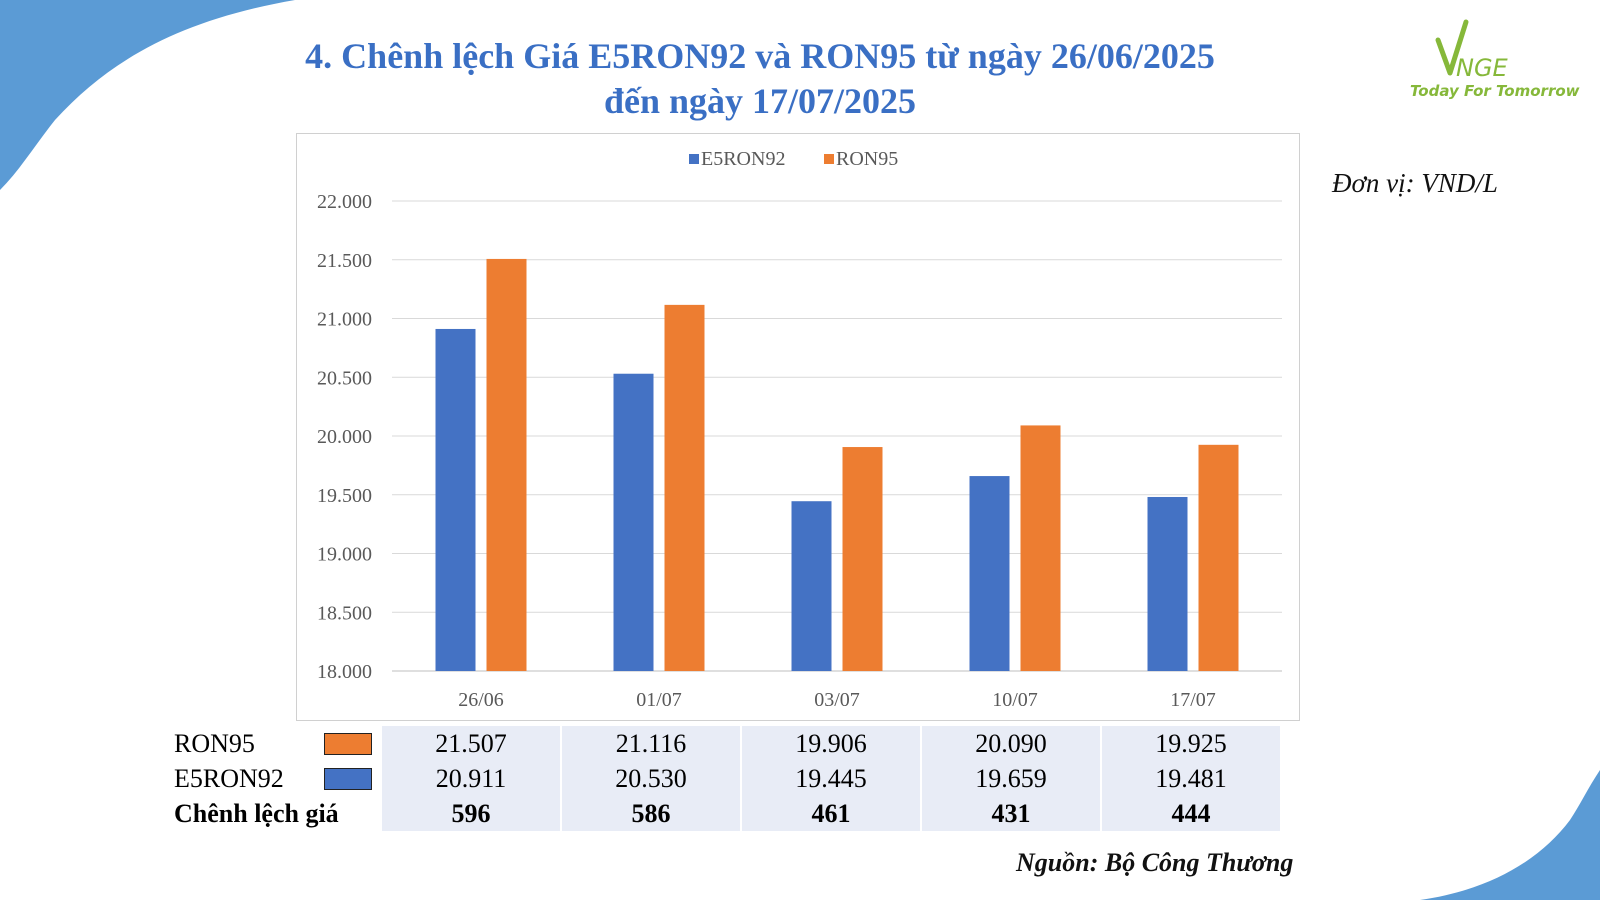 Image resolution: width=1600 pixels, height=900 pixels. Describe the element at coordinates (1482, 68) in the screenshot. I see `svg-text: NGE` at that location.